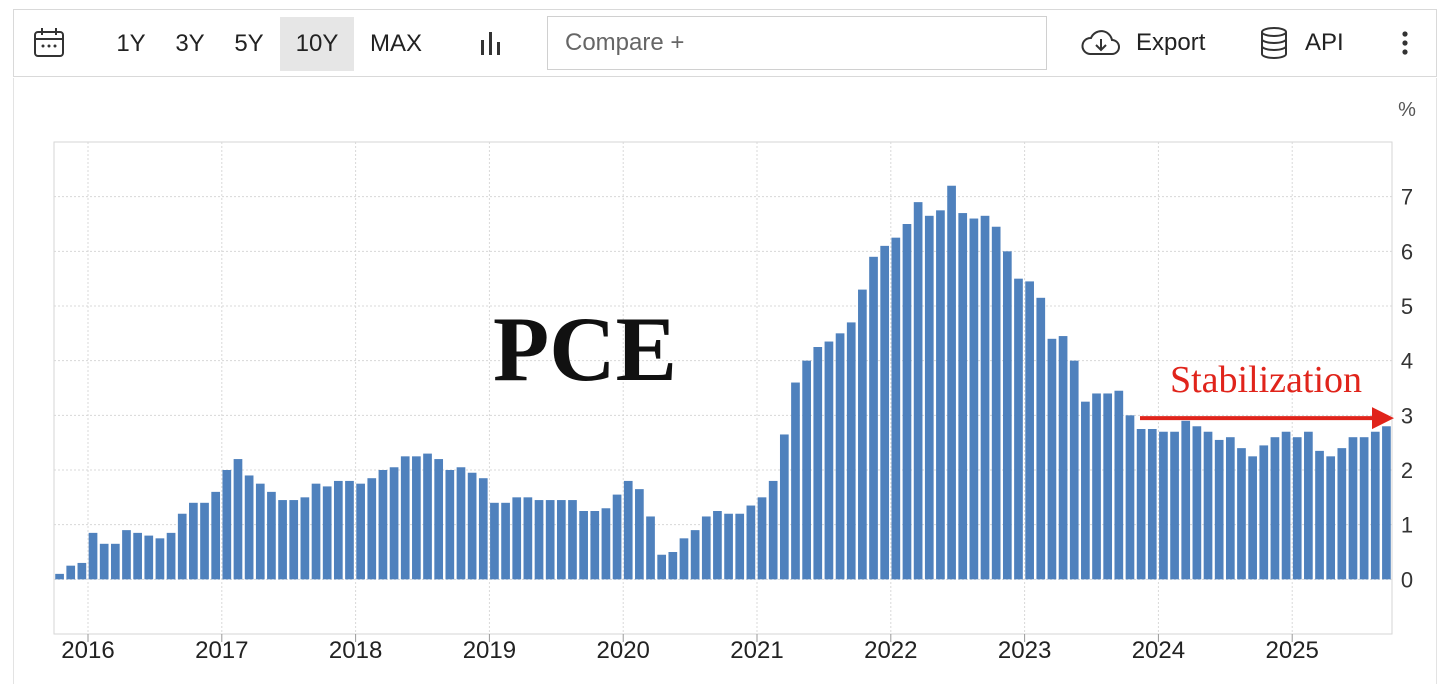 This screenshot has height=684, width=1456. Describe the element at coordinates (355, 650) in the screenshot. I see `x-tick-label: 2018` at that location.